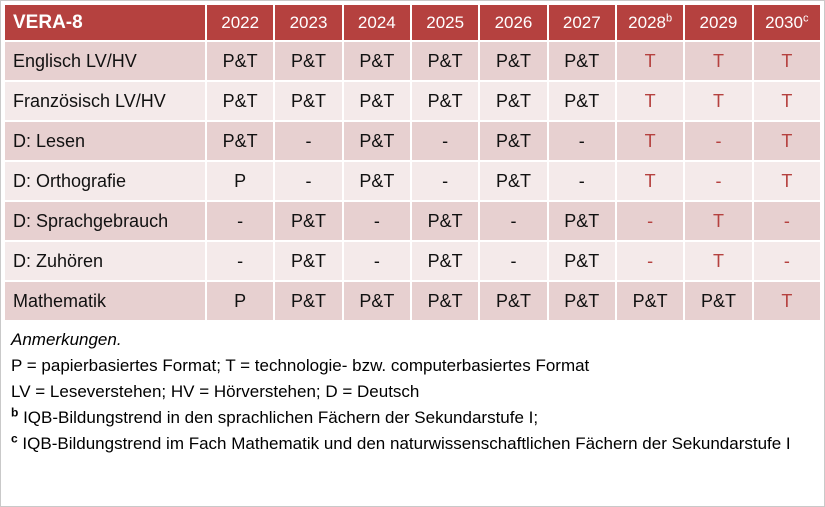 This screenshot has height=507, width=825. What do you see at coordinates (784, 22) in the screenshot?
I see `col-header-label: 2030` at bounding box center [784, 22].